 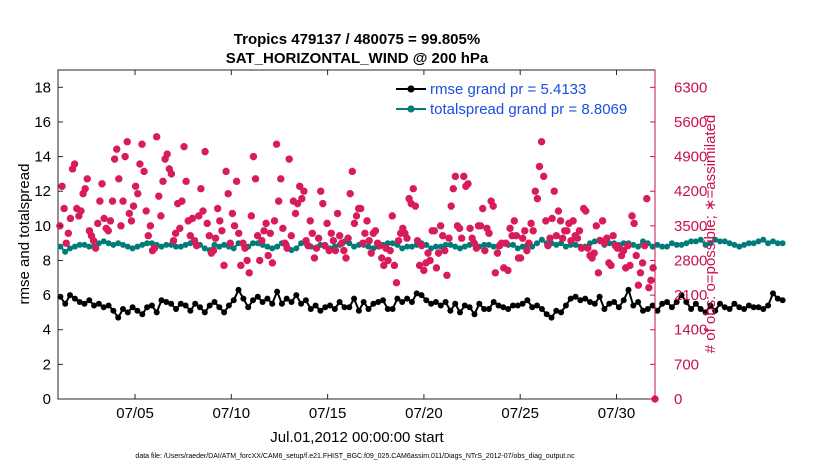 What do you see at coordinates (690, 191) in the screenshot?
I see `y-tick-label-right: 4200` at bounding box center [690, 191].